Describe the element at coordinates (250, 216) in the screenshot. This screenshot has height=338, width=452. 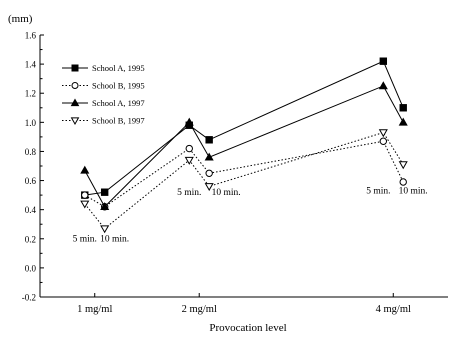
I see `annotations: 5 min. 10 min.5 min. 10 min. 5 min. 10 min.` at that location.